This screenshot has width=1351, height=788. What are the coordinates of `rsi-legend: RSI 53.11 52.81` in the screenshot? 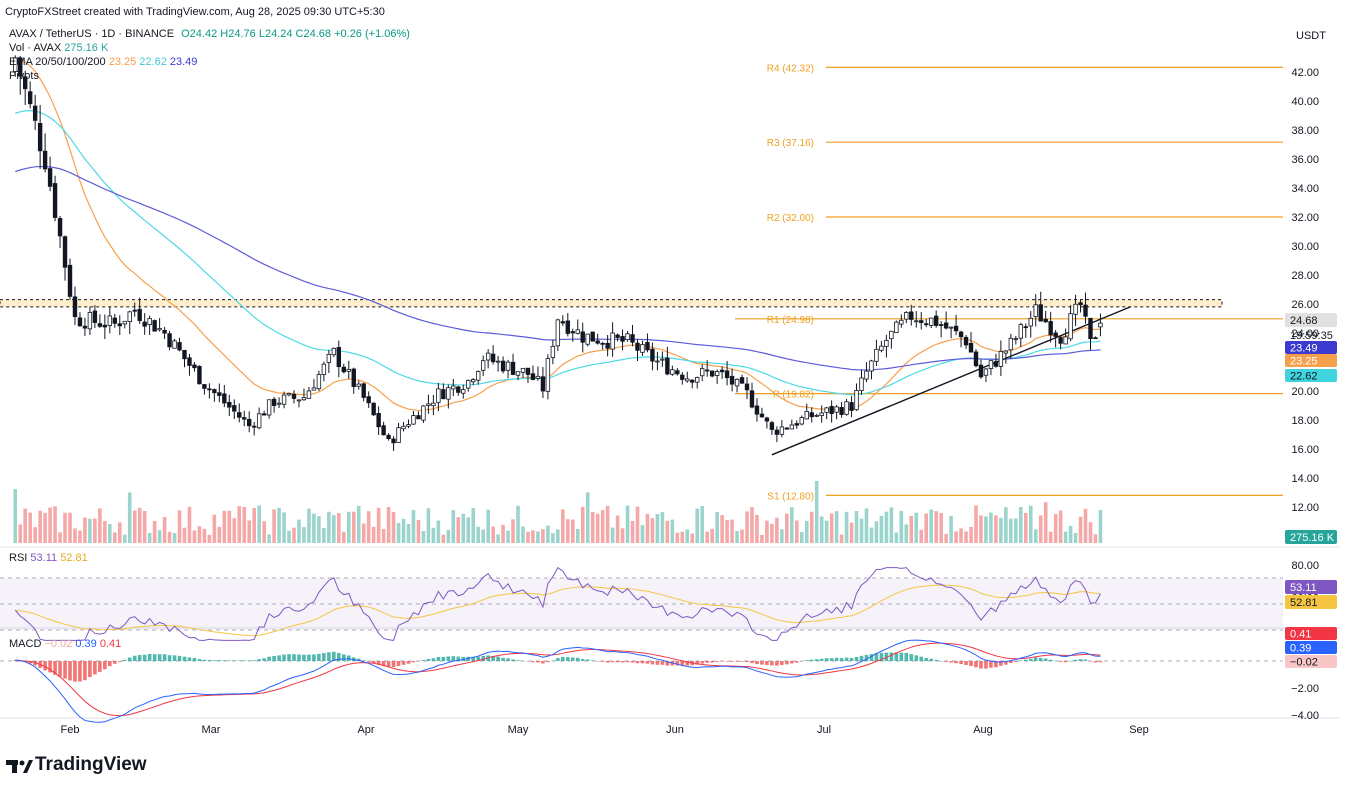 It's located at (48, 558).